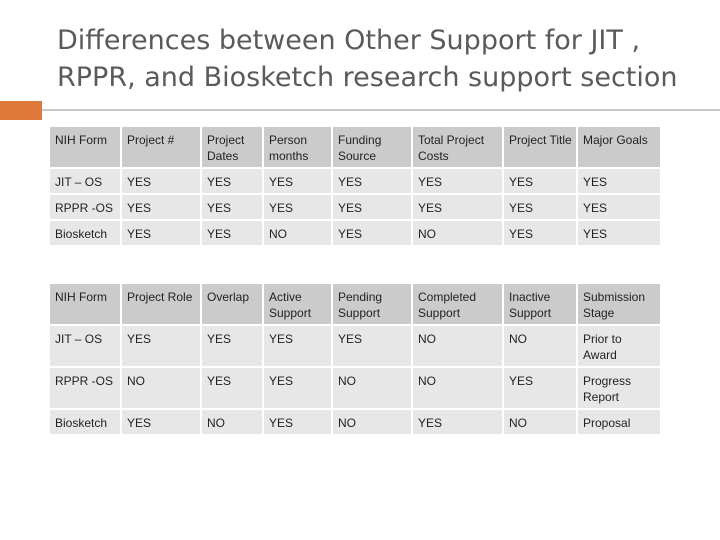 The image size is (720, 540). I want to click on header-cell: Inactive Support, so click(541, 305).